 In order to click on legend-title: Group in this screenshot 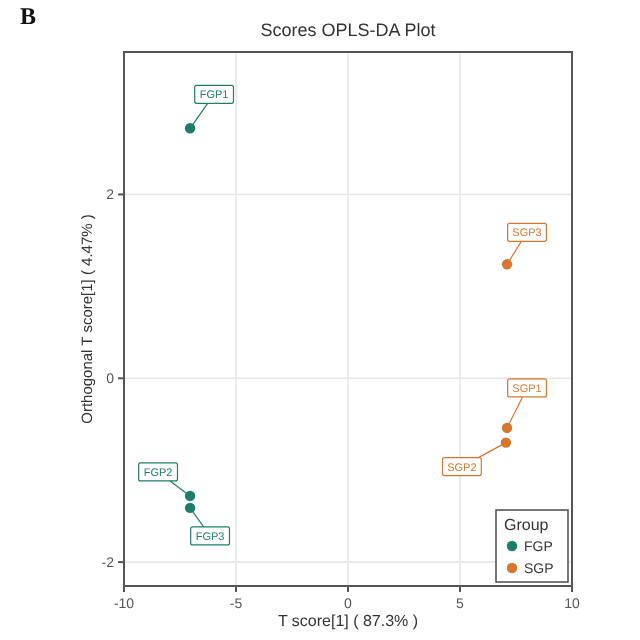, I will do `click(527, 525)`.